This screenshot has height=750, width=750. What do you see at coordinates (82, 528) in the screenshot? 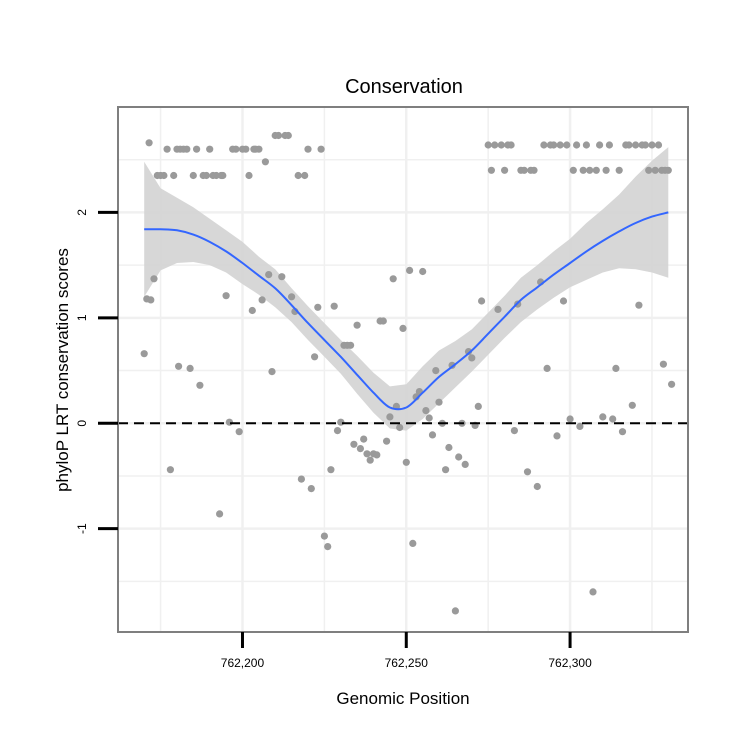
I see `y-tick-label: -1` at bounding box center [82, 528].